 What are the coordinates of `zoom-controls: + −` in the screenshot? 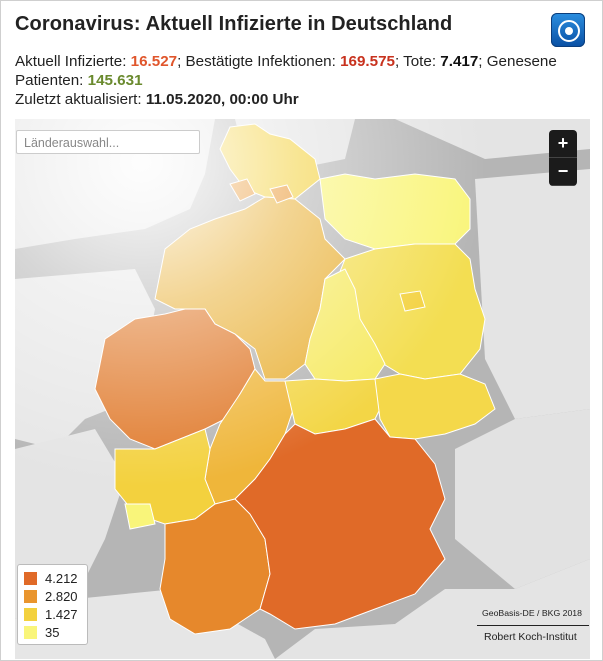 It's located at (563, 158).